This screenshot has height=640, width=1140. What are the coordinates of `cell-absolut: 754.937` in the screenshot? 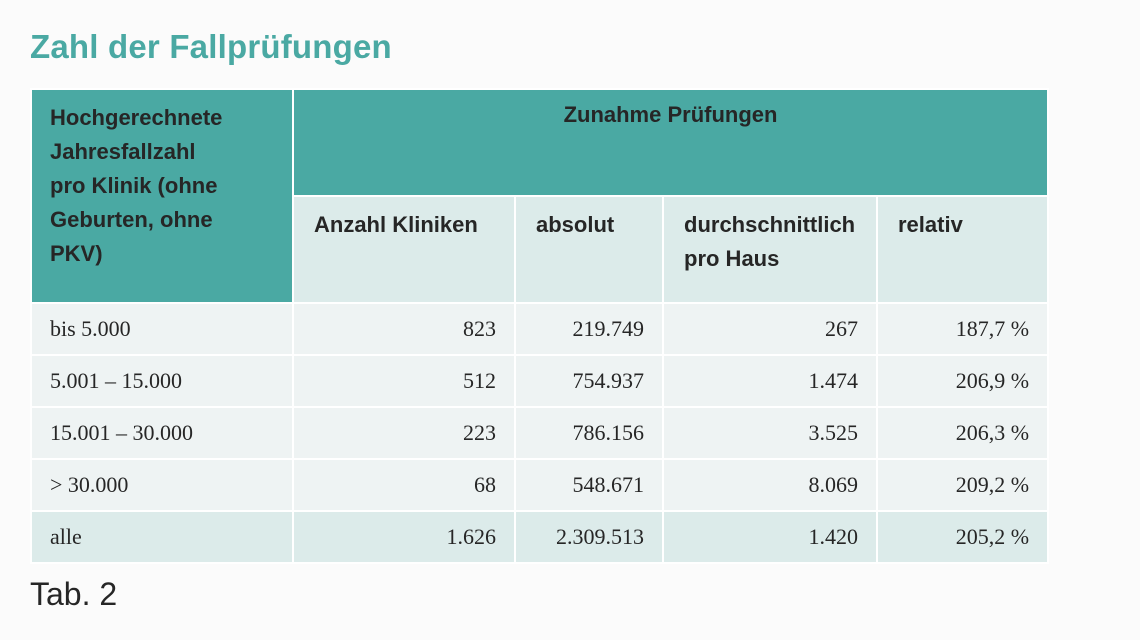 It's located at (589, 381).